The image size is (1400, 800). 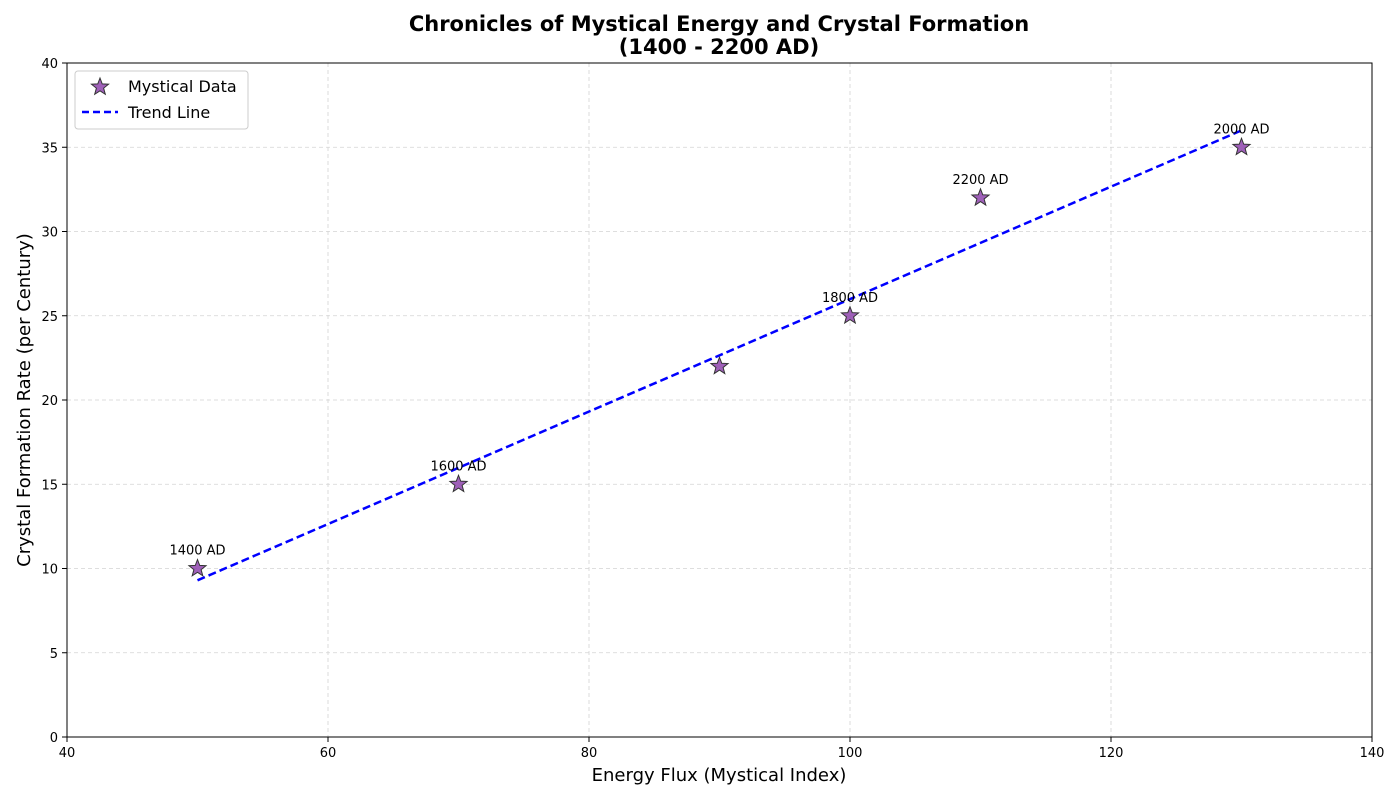 I want to click on y-tick-label: 5, so click(x=54, y=654).